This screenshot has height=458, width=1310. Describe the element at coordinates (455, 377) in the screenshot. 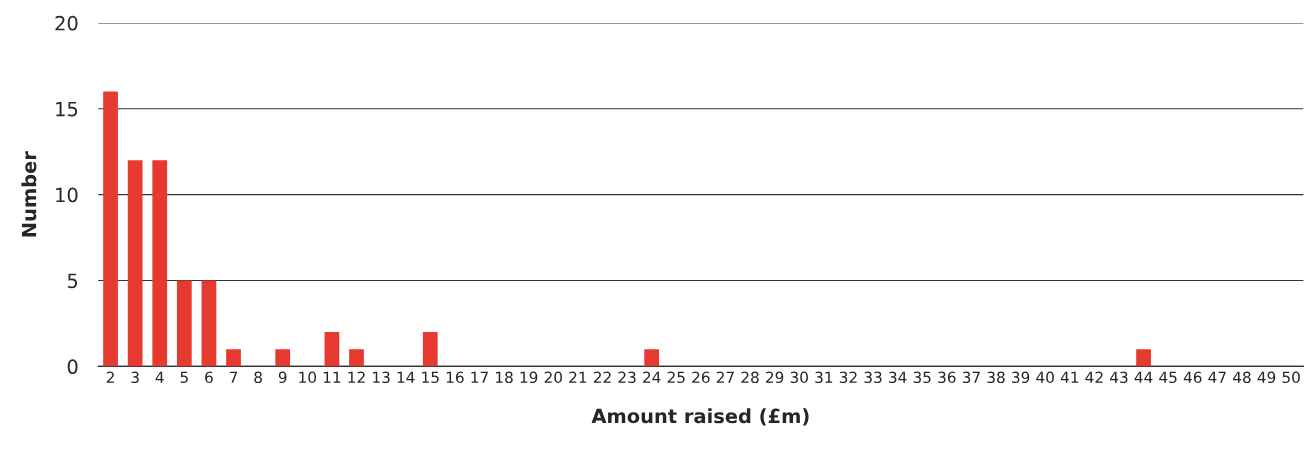

I see `x-tick-label: 16` at that location.